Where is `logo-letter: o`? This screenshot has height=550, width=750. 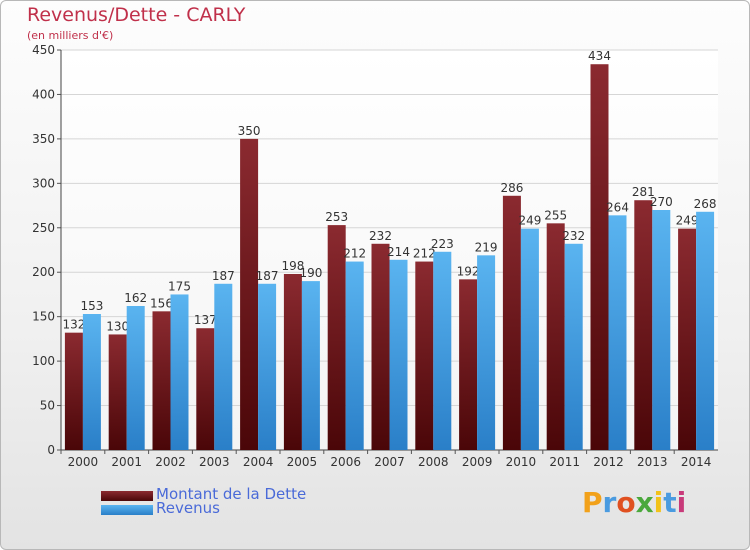
logo-letter: o is located at coordinates (626, 502).